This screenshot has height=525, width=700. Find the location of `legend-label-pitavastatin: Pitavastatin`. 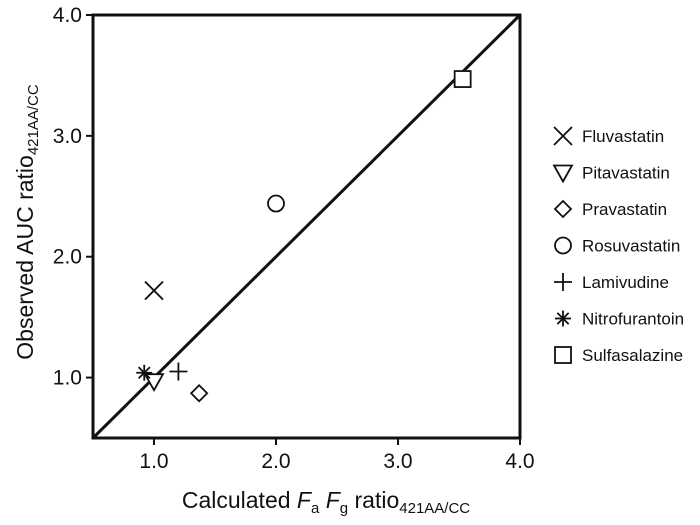

legend-label-pitavastatin: Pitavastatin is located at coordinates (626, 173).